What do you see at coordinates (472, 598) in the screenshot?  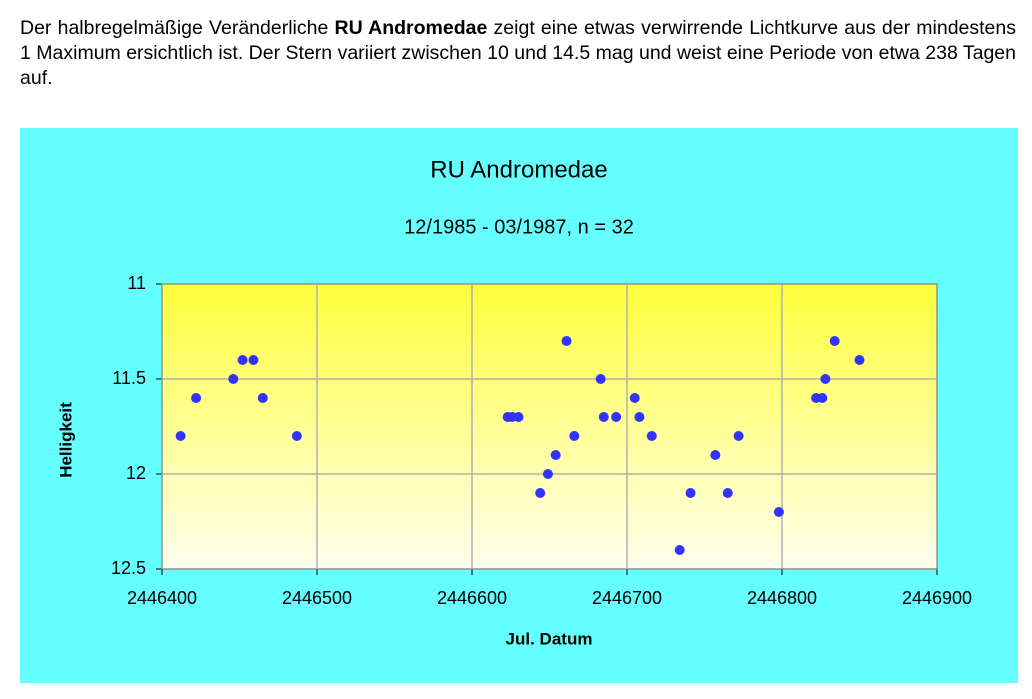 I see `x-tick-label: 2446600` at bounding box center [472, 598].